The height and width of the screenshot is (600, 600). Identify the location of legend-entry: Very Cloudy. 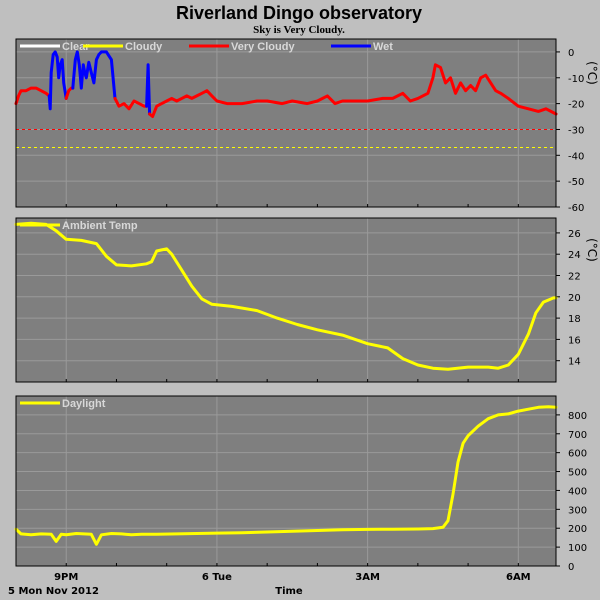
(263, 47).